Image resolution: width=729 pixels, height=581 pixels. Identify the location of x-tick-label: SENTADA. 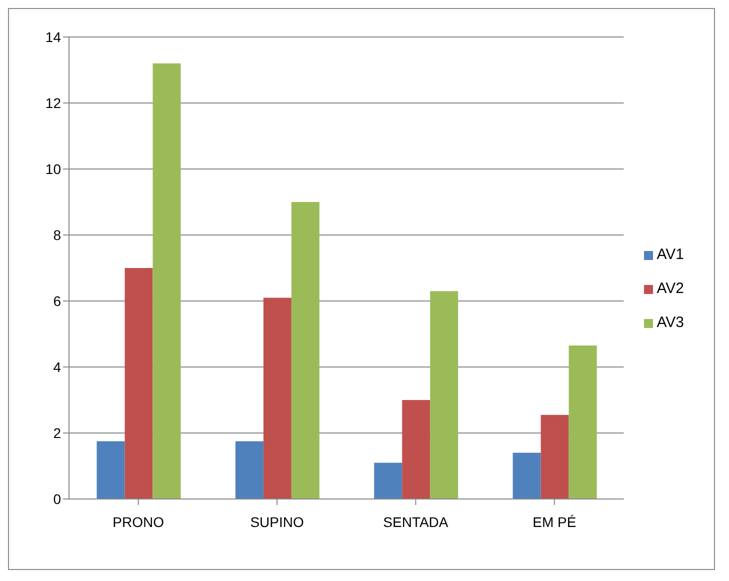
(416, 522).